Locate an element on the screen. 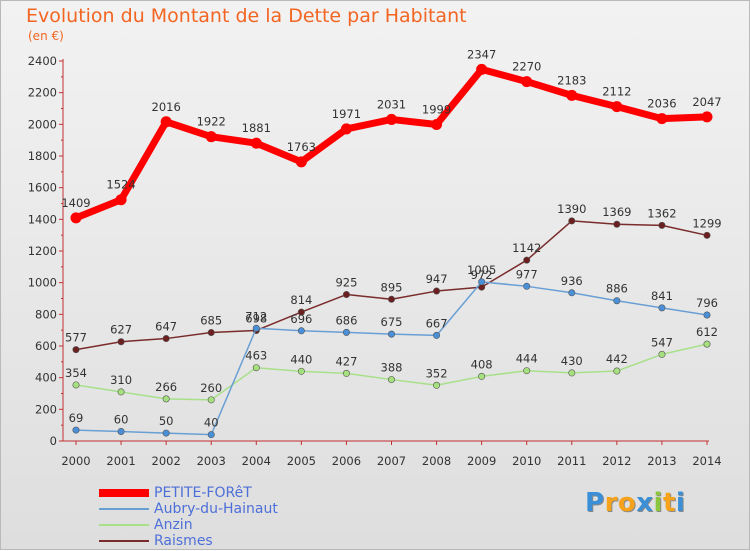  y-tick-label: 1400 is located at coordinates (42, 219).